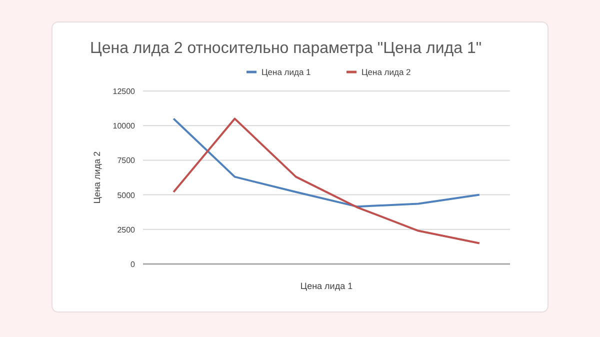  What do you see at coordinates (387, 72) in the screenshot?
I see `legend-label: Цена лида 2` at bounding box center [387, 72].